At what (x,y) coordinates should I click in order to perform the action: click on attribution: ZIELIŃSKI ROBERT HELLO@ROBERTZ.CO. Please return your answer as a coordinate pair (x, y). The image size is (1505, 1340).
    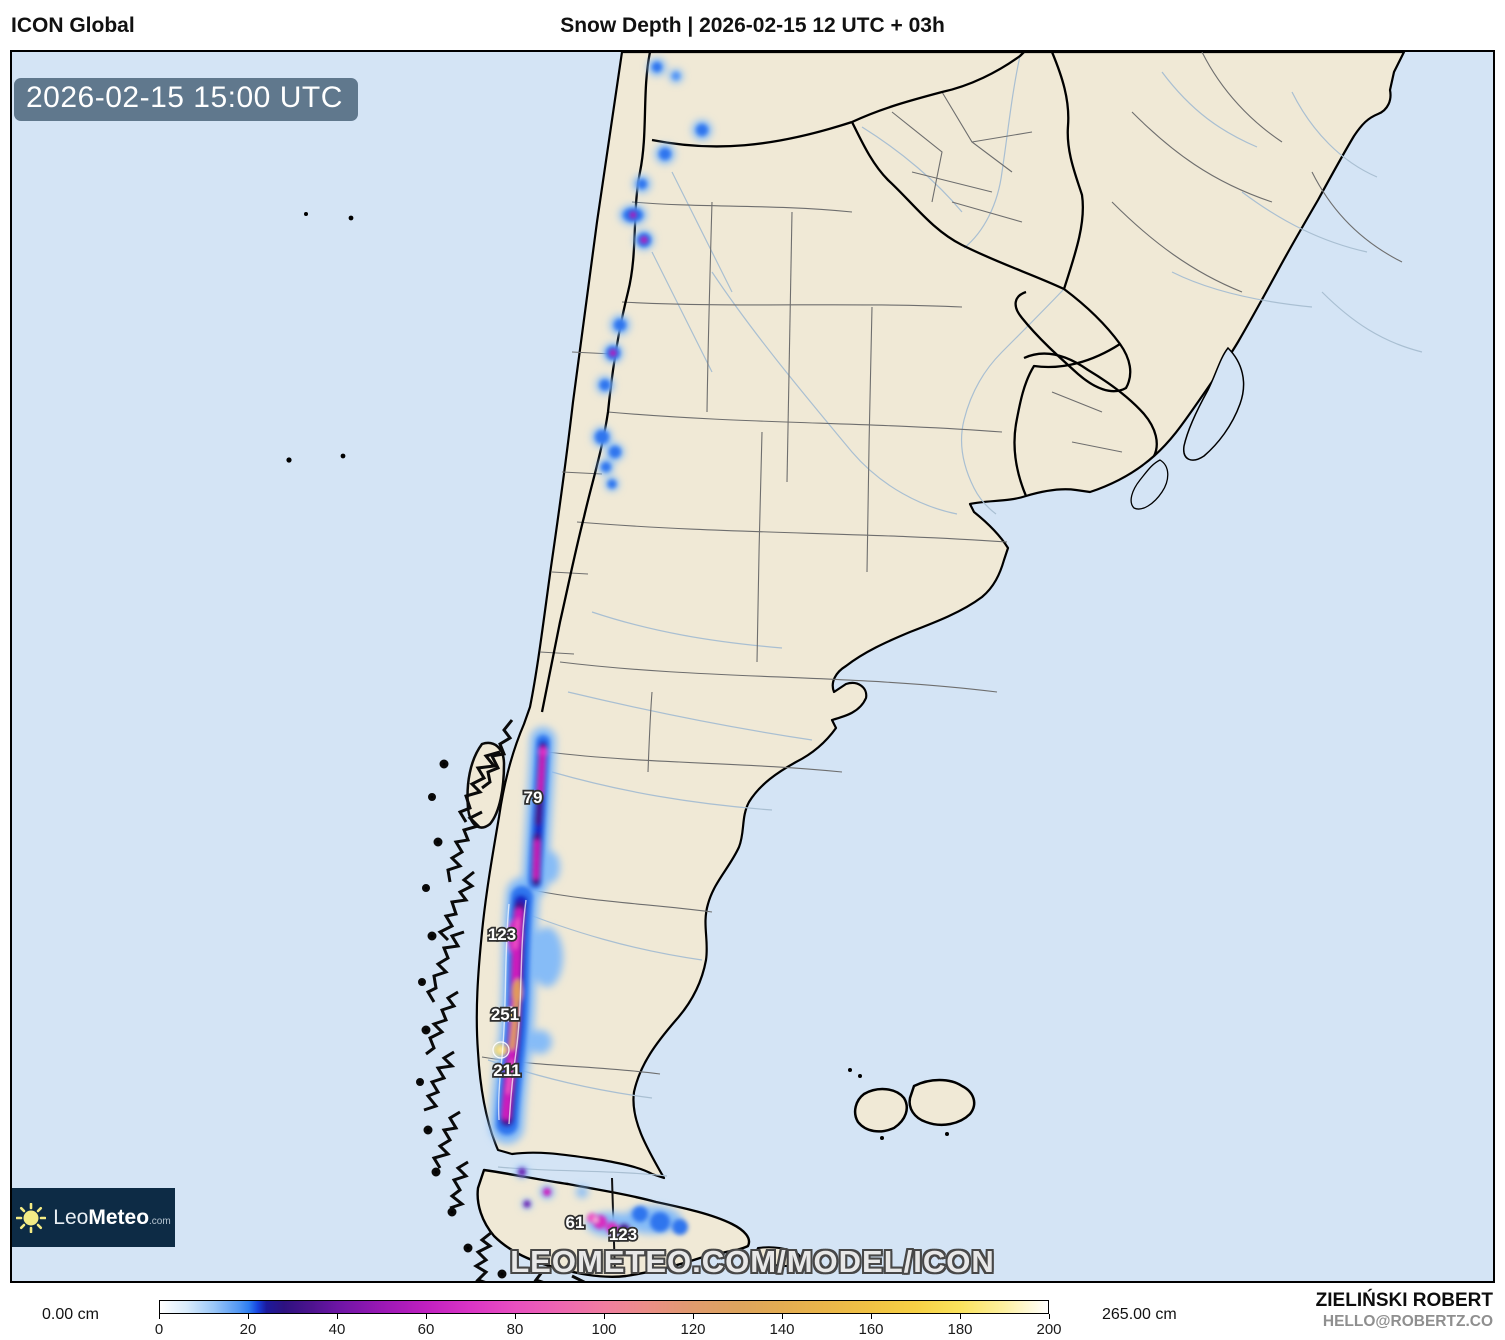
    Looking at the image, I should click on (1404, 1310).